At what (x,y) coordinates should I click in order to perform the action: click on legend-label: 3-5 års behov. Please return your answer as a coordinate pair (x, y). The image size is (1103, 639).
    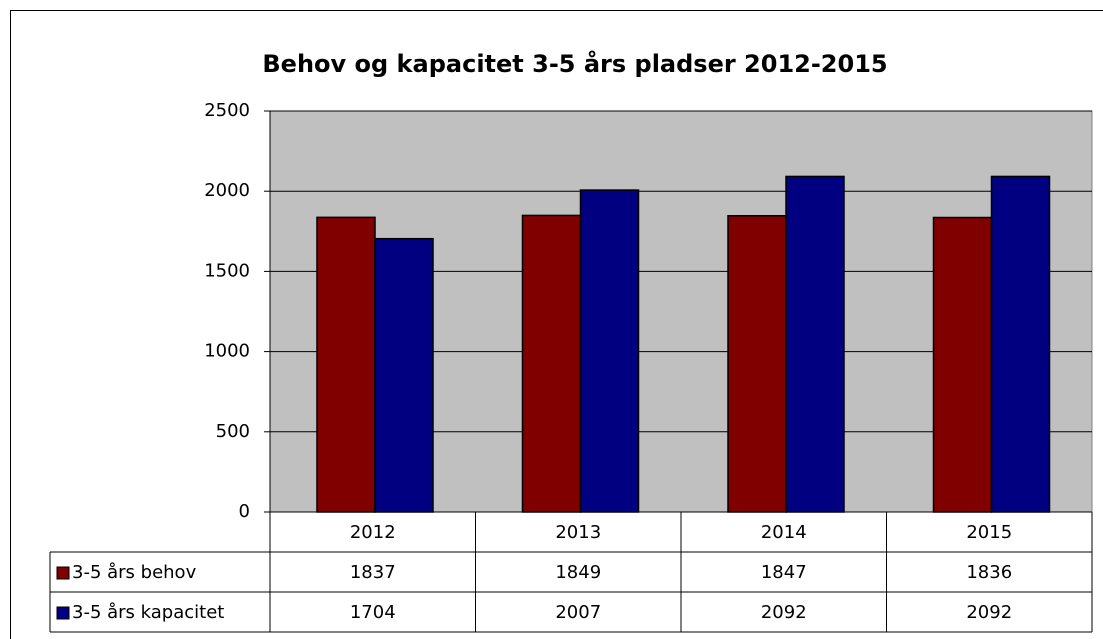
    Looking at the image, I should click on (134, 572).